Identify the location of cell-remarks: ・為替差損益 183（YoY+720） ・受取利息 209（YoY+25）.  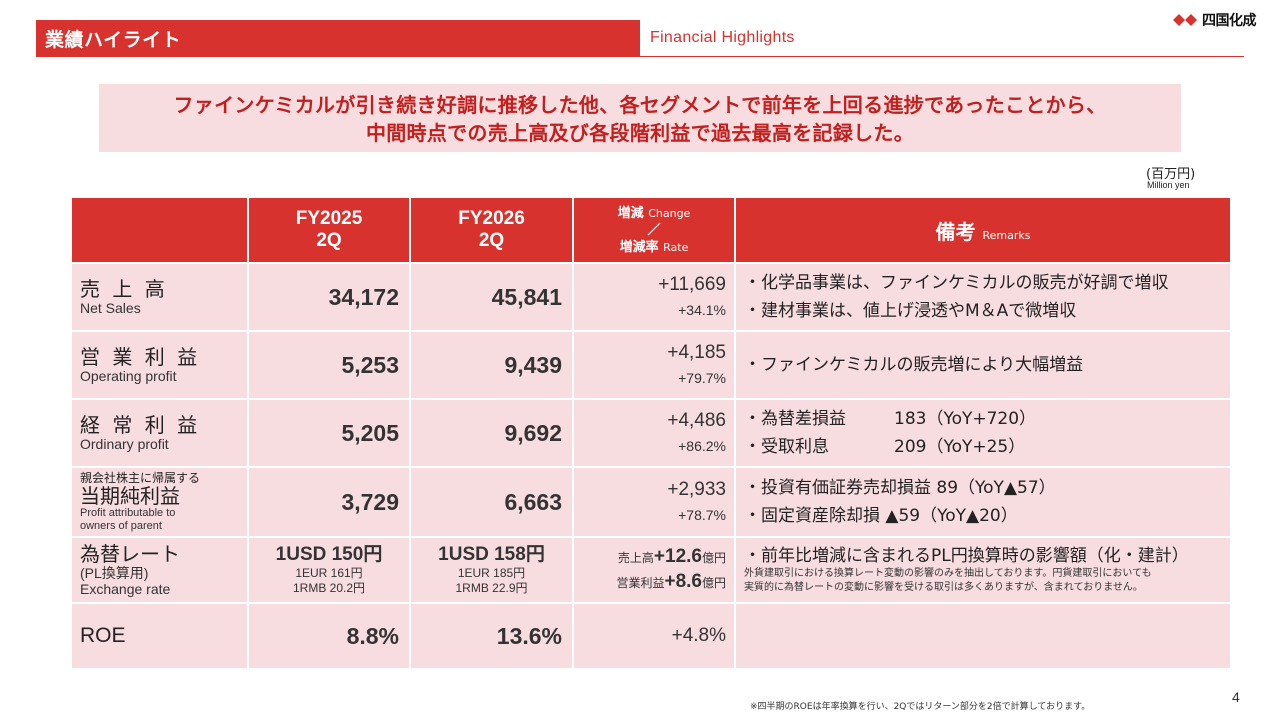
(983, 433).